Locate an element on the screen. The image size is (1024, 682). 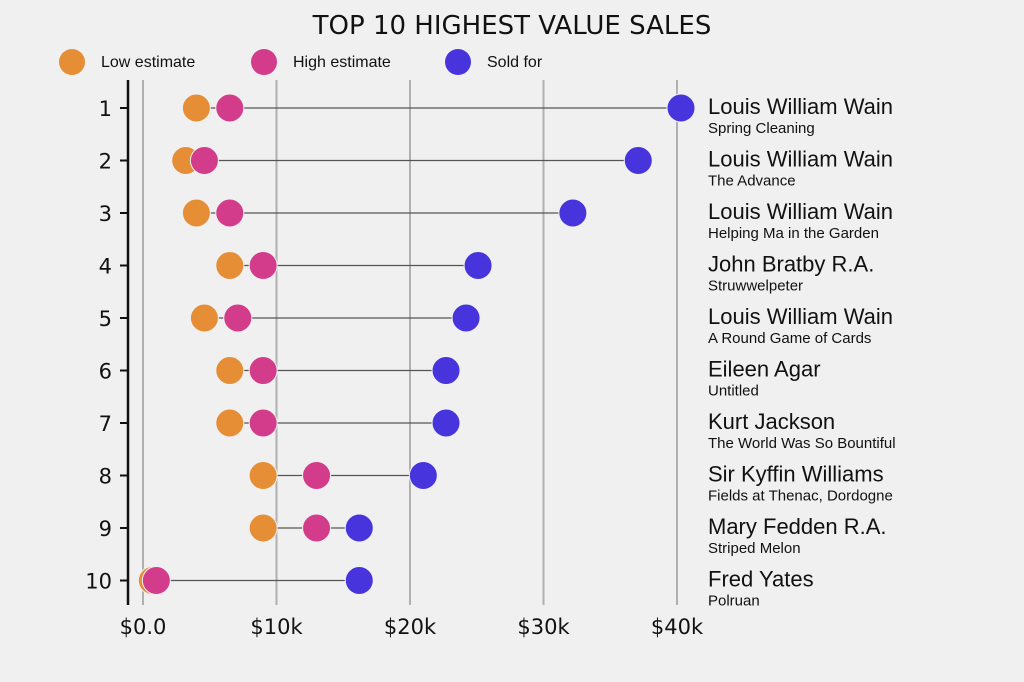
y-tick-label: 8 is located at coordinates (105, 477).